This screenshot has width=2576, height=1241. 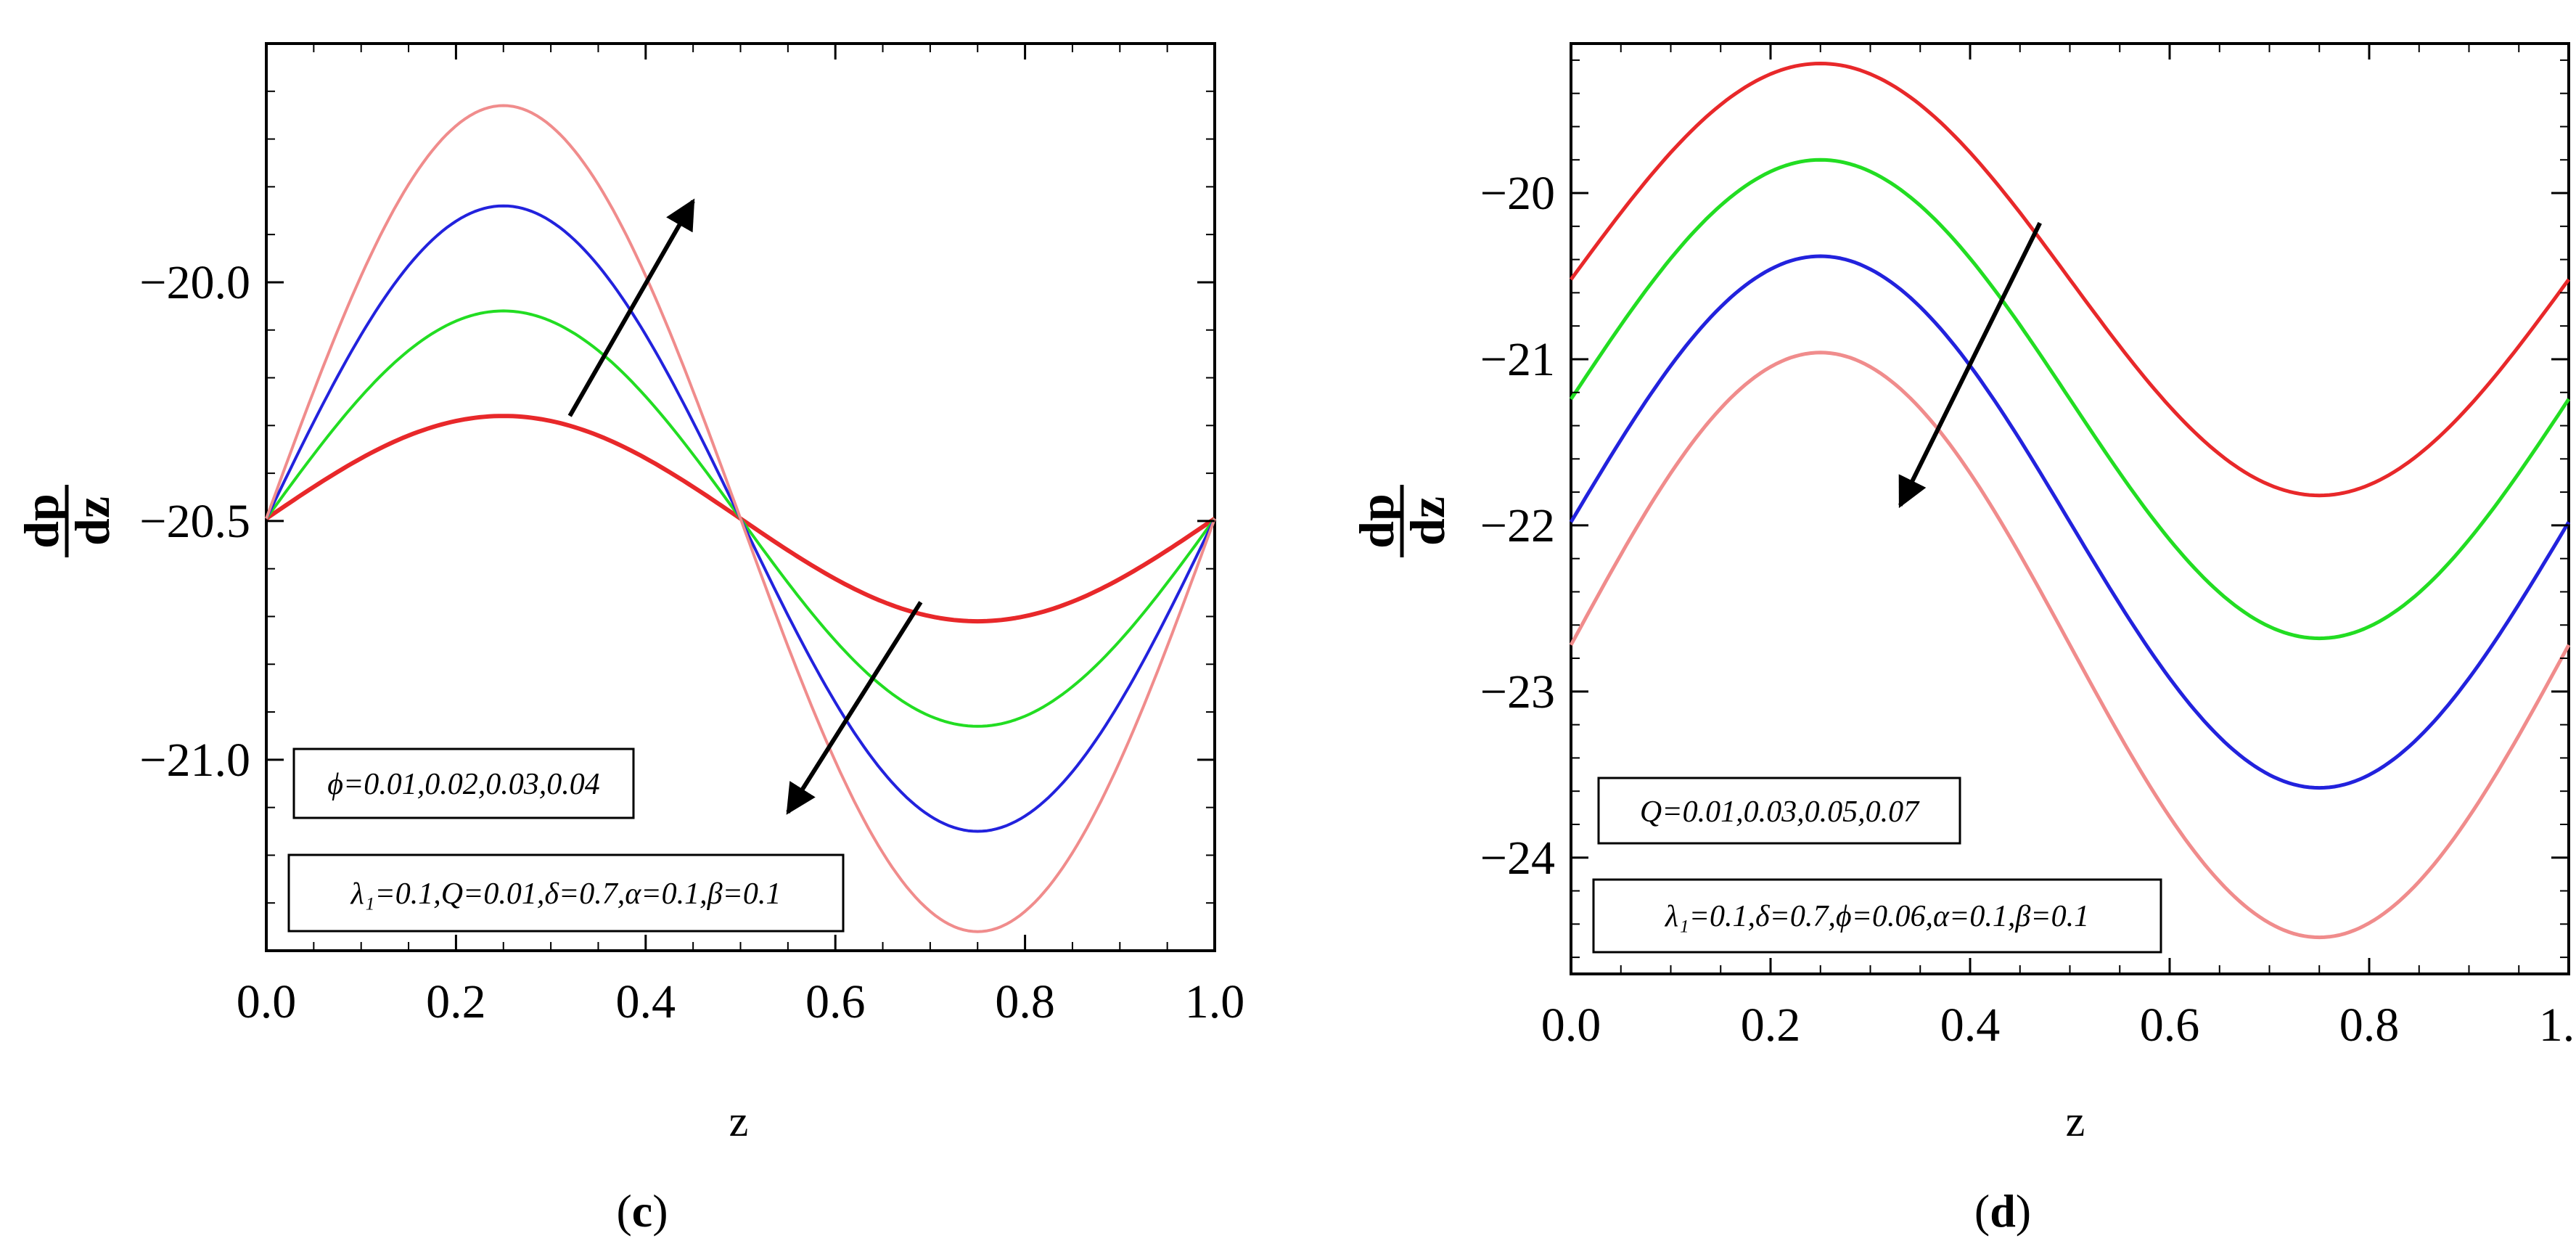 I want to click on annotation-params-text-c: ϕ=0.01,0.02,0.03,0.04, so click(x=463, y=784).